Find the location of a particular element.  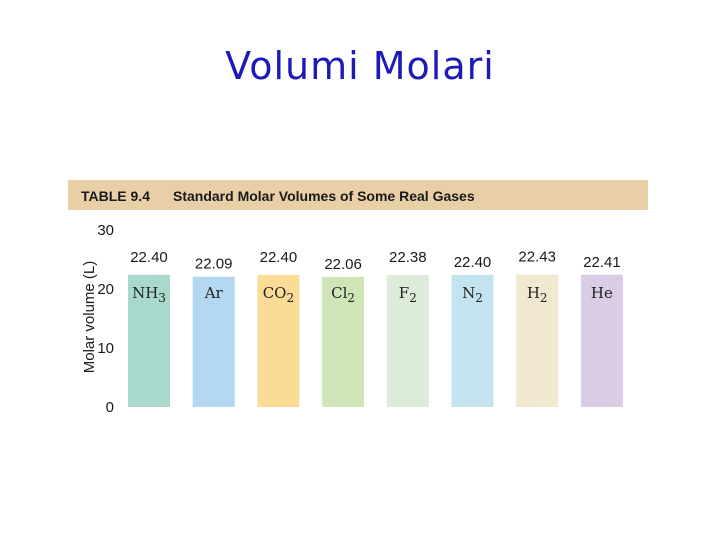

bar-value-label: 22.41 is located at coordinates (602, 262).